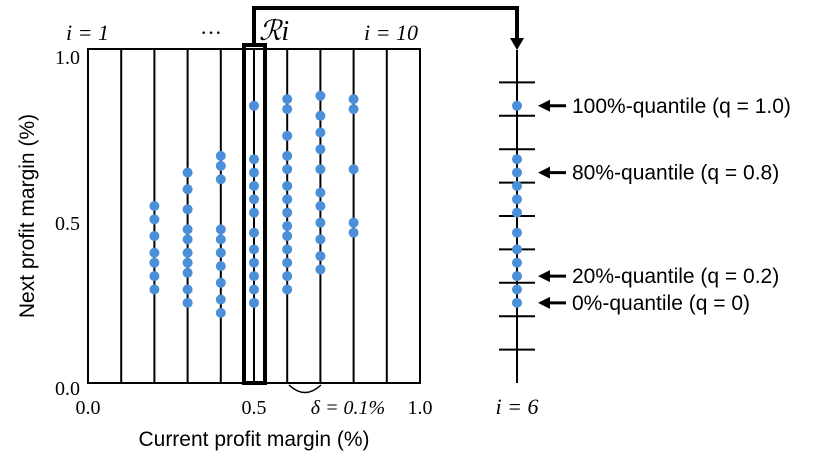 This screenshot has width=834, height=460. I want to click on x-tick-label: 0.5, so click(254, 408).